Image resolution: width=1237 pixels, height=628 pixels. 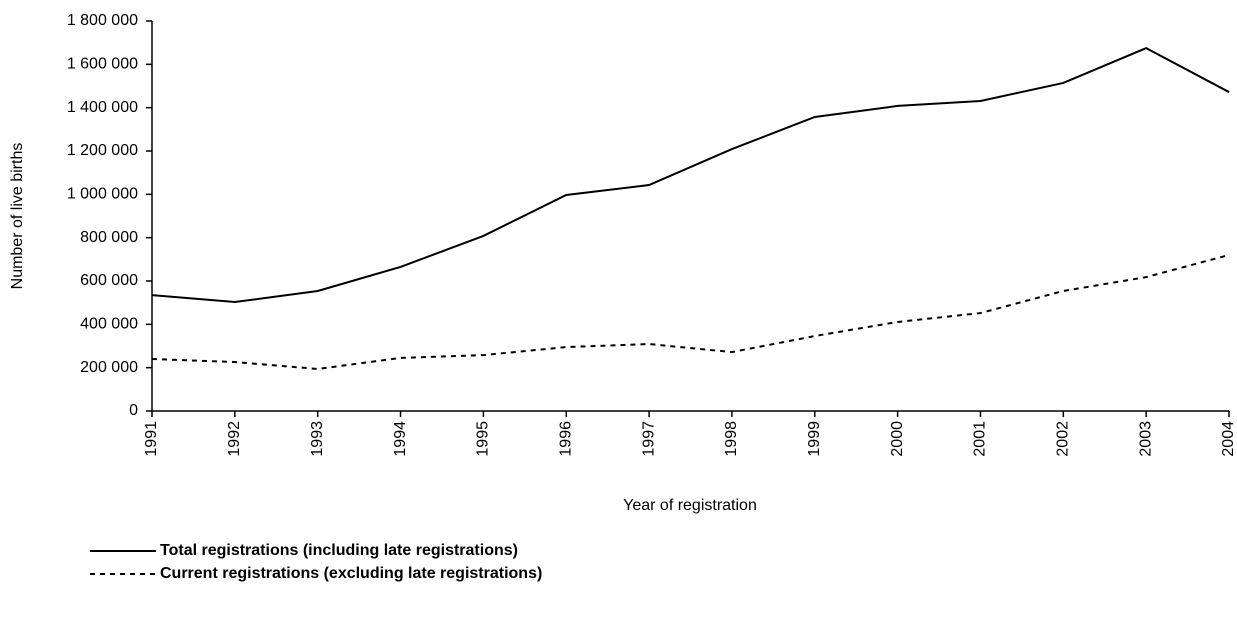 I want to click on x-tick-label: 2001, so click(x=980, y=439).